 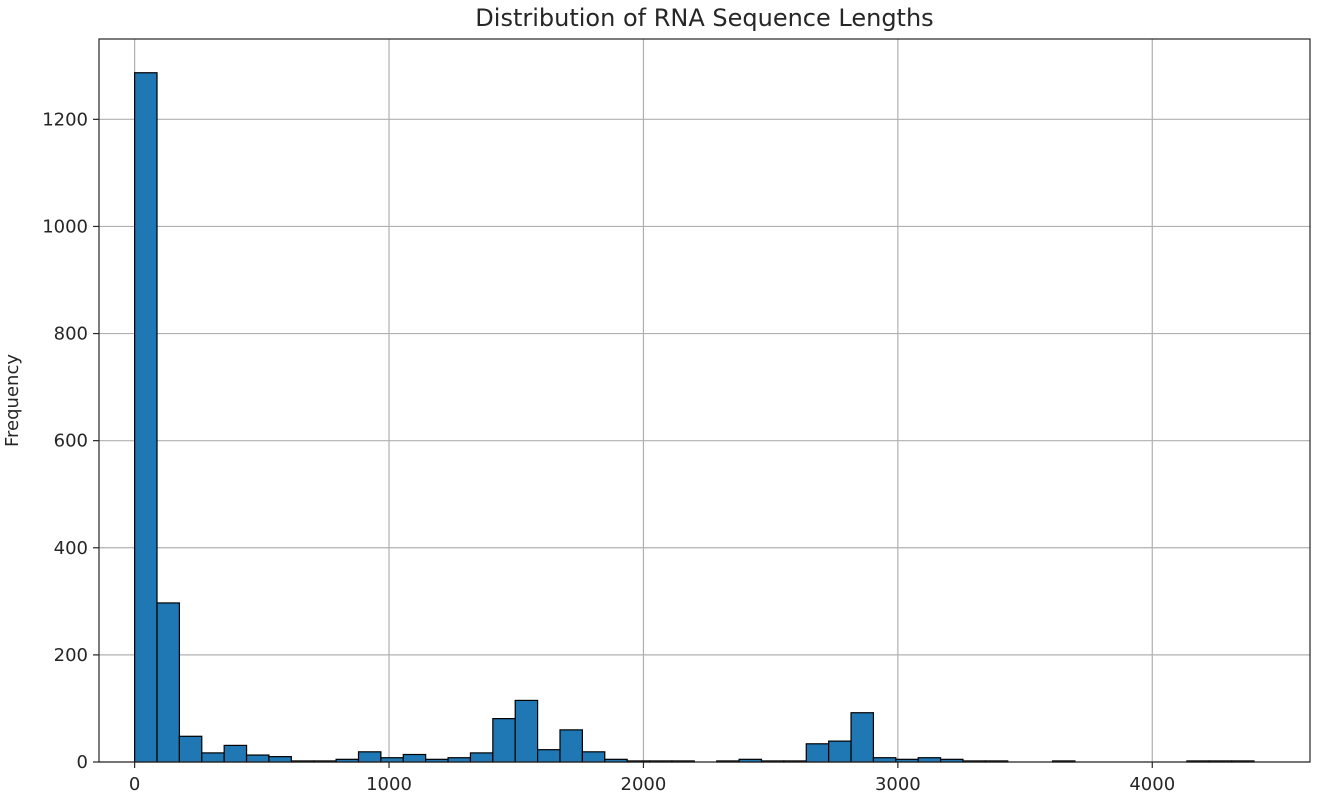 What do you see at coordinates (1152, 784) in the screenshot?
I see `x-tick-label: 4000` at bounding box center [1152, 784].